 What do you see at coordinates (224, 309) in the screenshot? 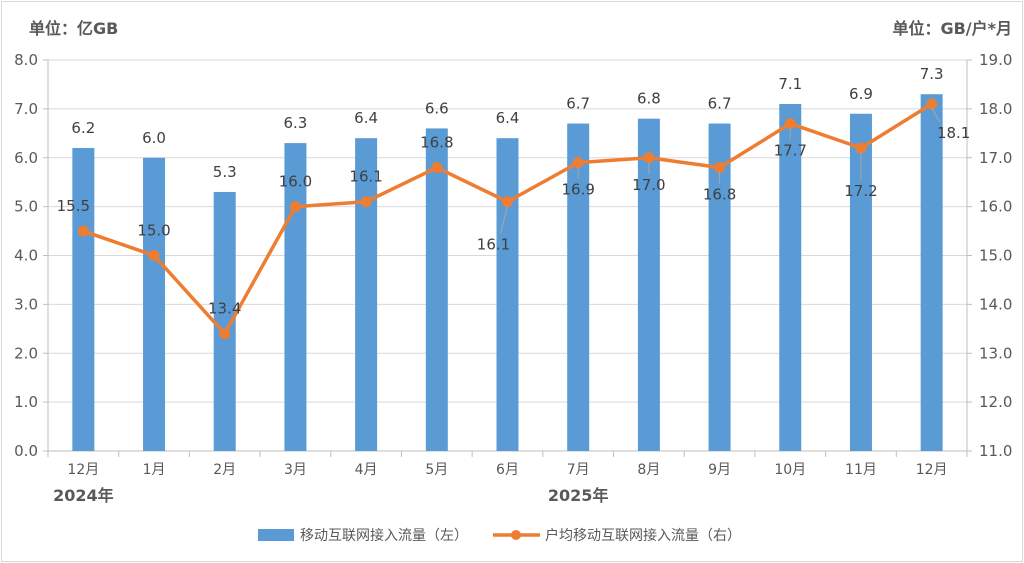
I see `line-value-label: 13.4` at bounding box center [224, 309].